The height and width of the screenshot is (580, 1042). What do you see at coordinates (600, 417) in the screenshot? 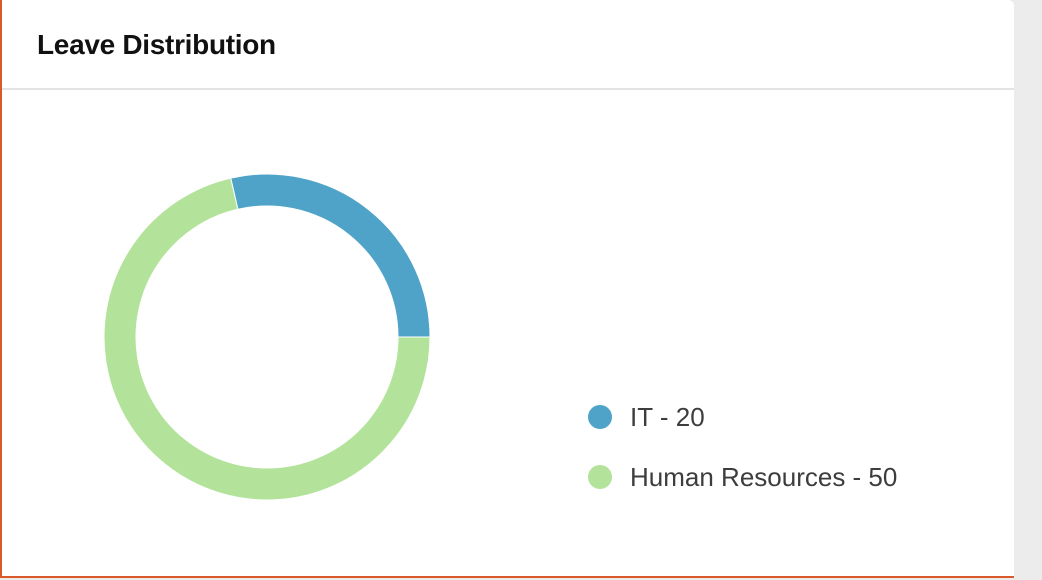
I see `legend-marker-it` at bounding box center [600, 417].